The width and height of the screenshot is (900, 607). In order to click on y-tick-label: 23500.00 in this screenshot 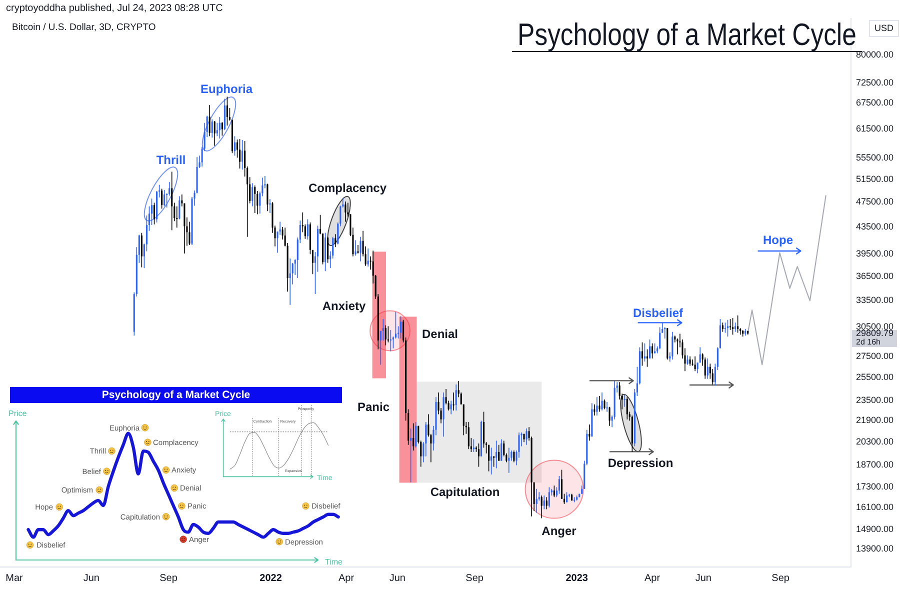, I will do `click(875, 400)`.